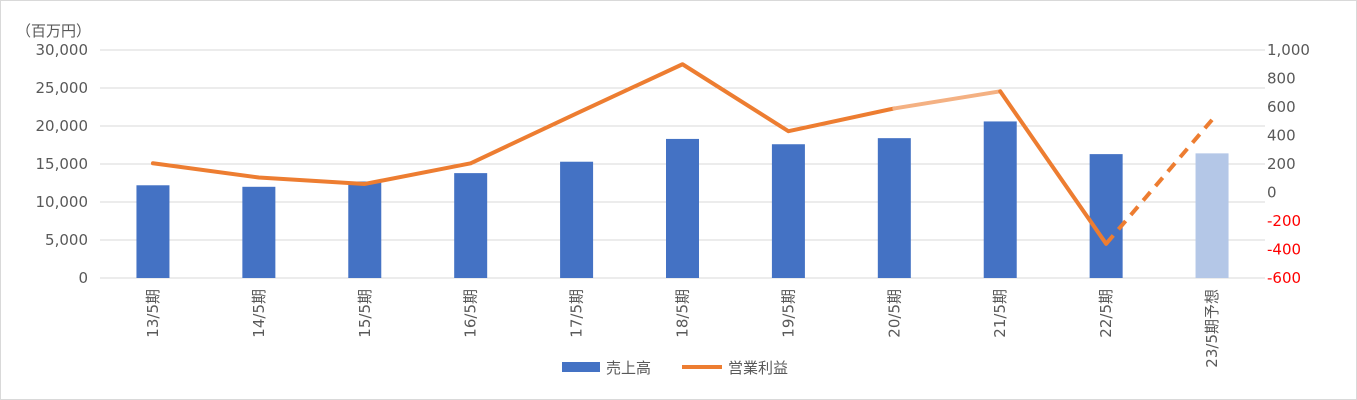 This screenshot has width=1357, height=400. What do you see at coordinates (1106, 216) in the screenshot?
I see `bar-22/5期` at bounding box center [1106, 216].